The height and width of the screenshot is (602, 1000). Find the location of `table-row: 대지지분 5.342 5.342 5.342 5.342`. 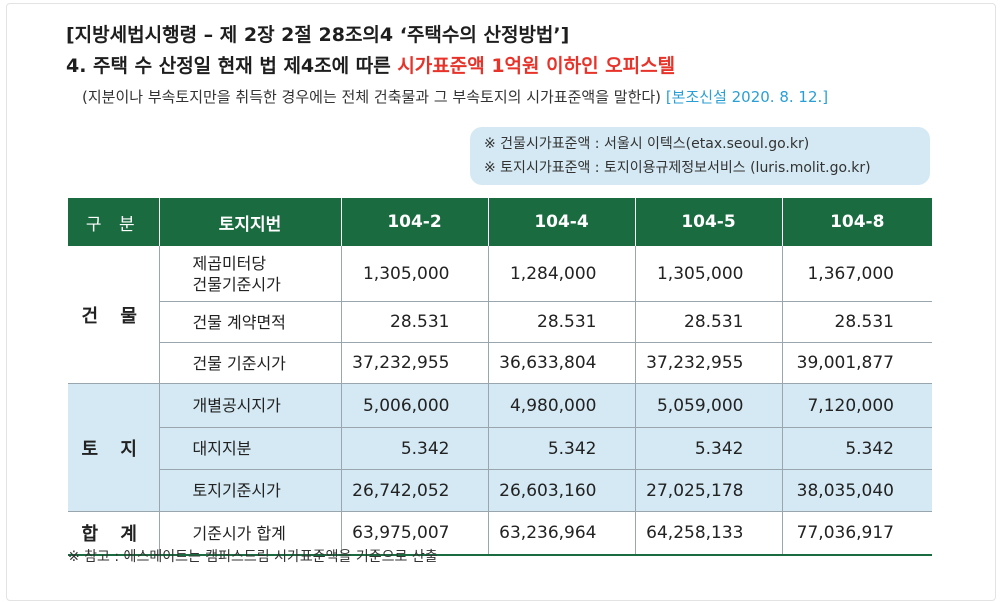

table-row: 대지지분 5.342 5.342 5.342 5.342 is located at coordinates (500, 448).